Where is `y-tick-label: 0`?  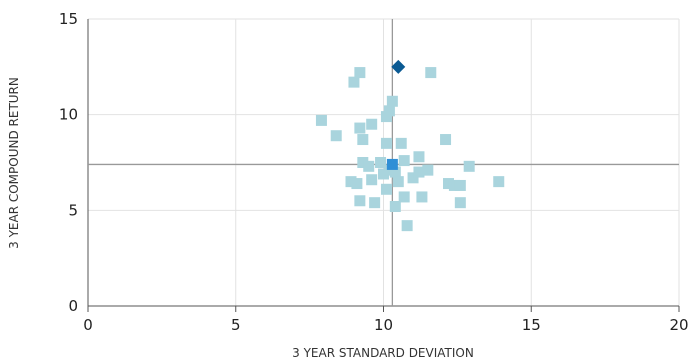
y-tick-label: 0 is located at coordinates (73, 306).